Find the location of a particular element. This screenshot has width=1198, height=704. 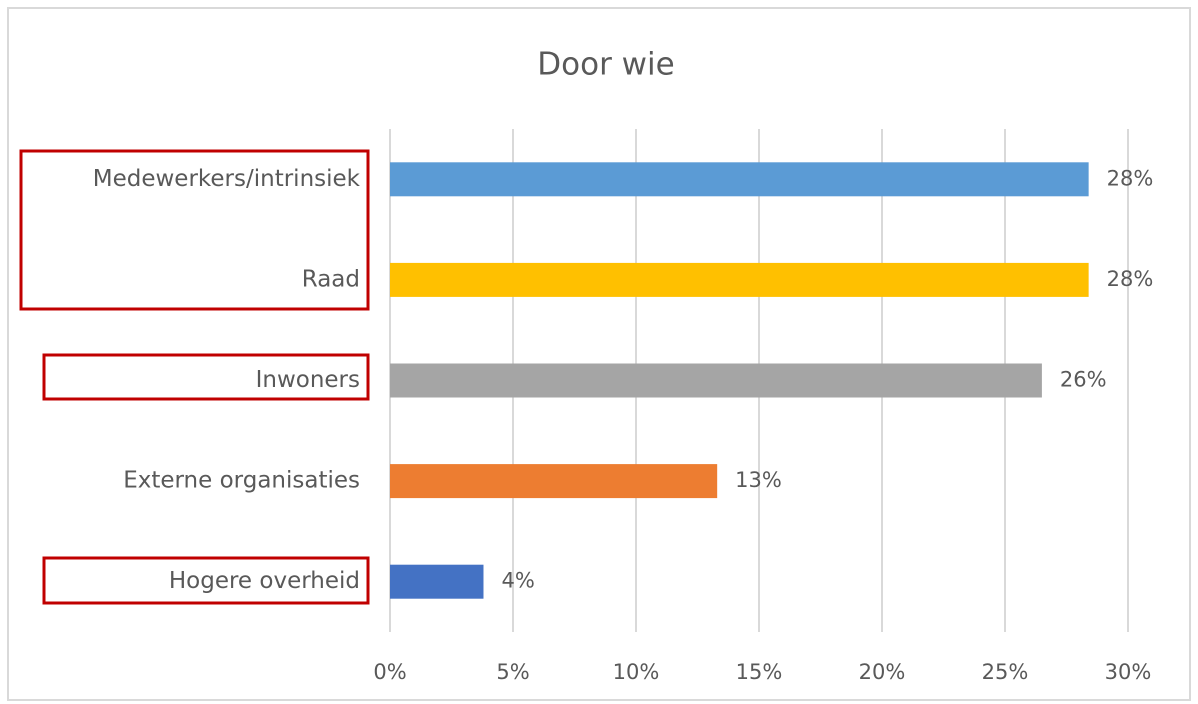

data-label: 4% is located at coordinates (517, 581).